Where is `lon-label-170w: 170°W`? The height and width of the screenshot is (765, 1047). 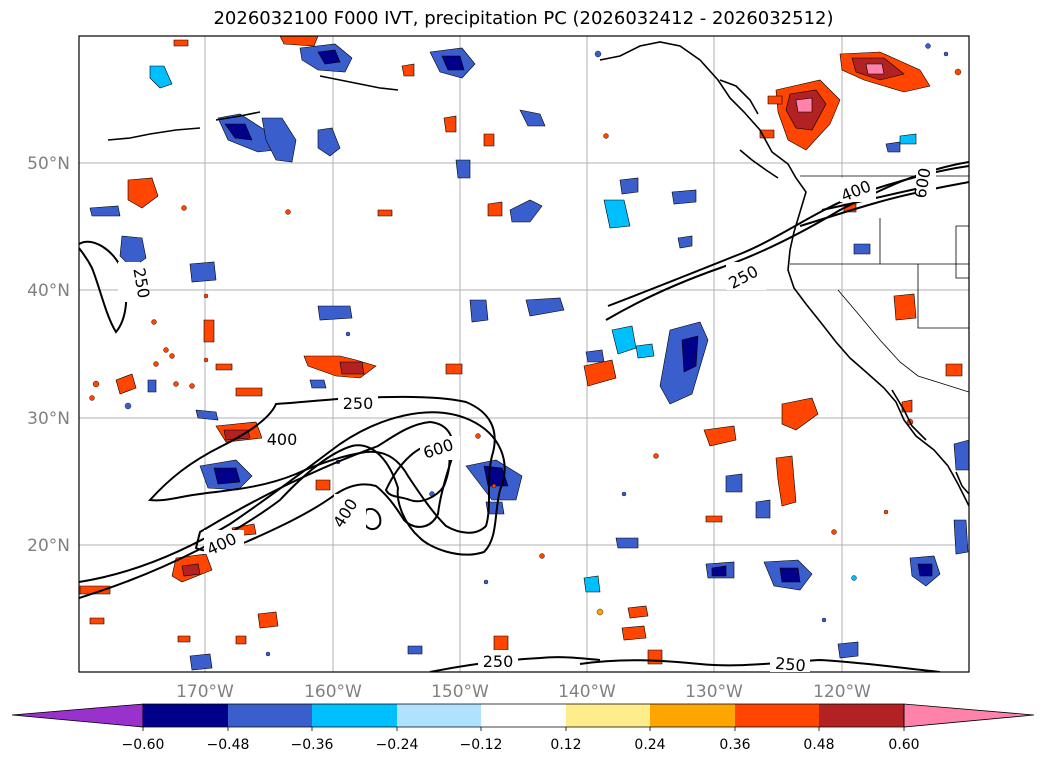
lon-label-170w: 170°W is located at coordinates (205, 692).